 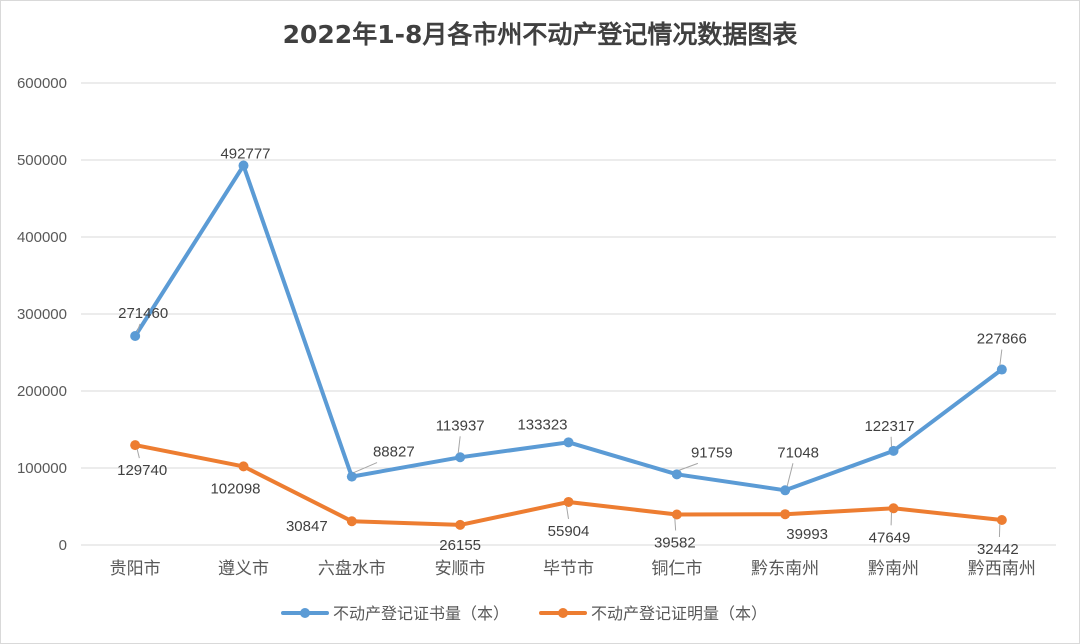 What do you see at coordinates (785, 569) in the screenshot?
I see `x-tick-label: 黔东南州` at bounding box center [785, 569].